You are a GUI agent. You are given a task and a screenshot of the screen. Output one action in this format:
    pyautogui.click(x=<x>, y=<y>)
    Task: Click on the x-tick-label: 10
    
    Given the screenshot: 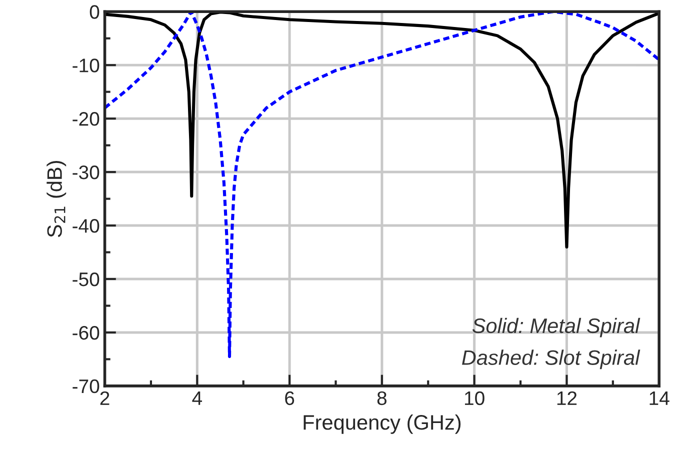 What is the action you would take?
    pyautogui.click(x=474, y=398)
    